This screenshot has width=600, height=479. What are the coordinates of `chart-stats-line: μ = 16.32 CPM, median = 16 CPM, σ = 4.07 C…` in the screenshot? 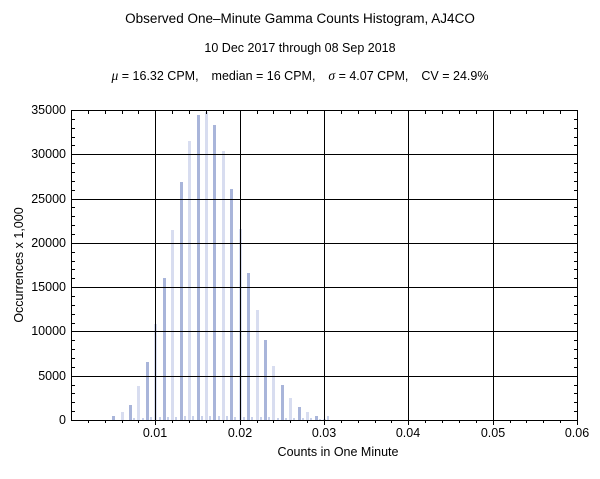 It's located at (300, 76).